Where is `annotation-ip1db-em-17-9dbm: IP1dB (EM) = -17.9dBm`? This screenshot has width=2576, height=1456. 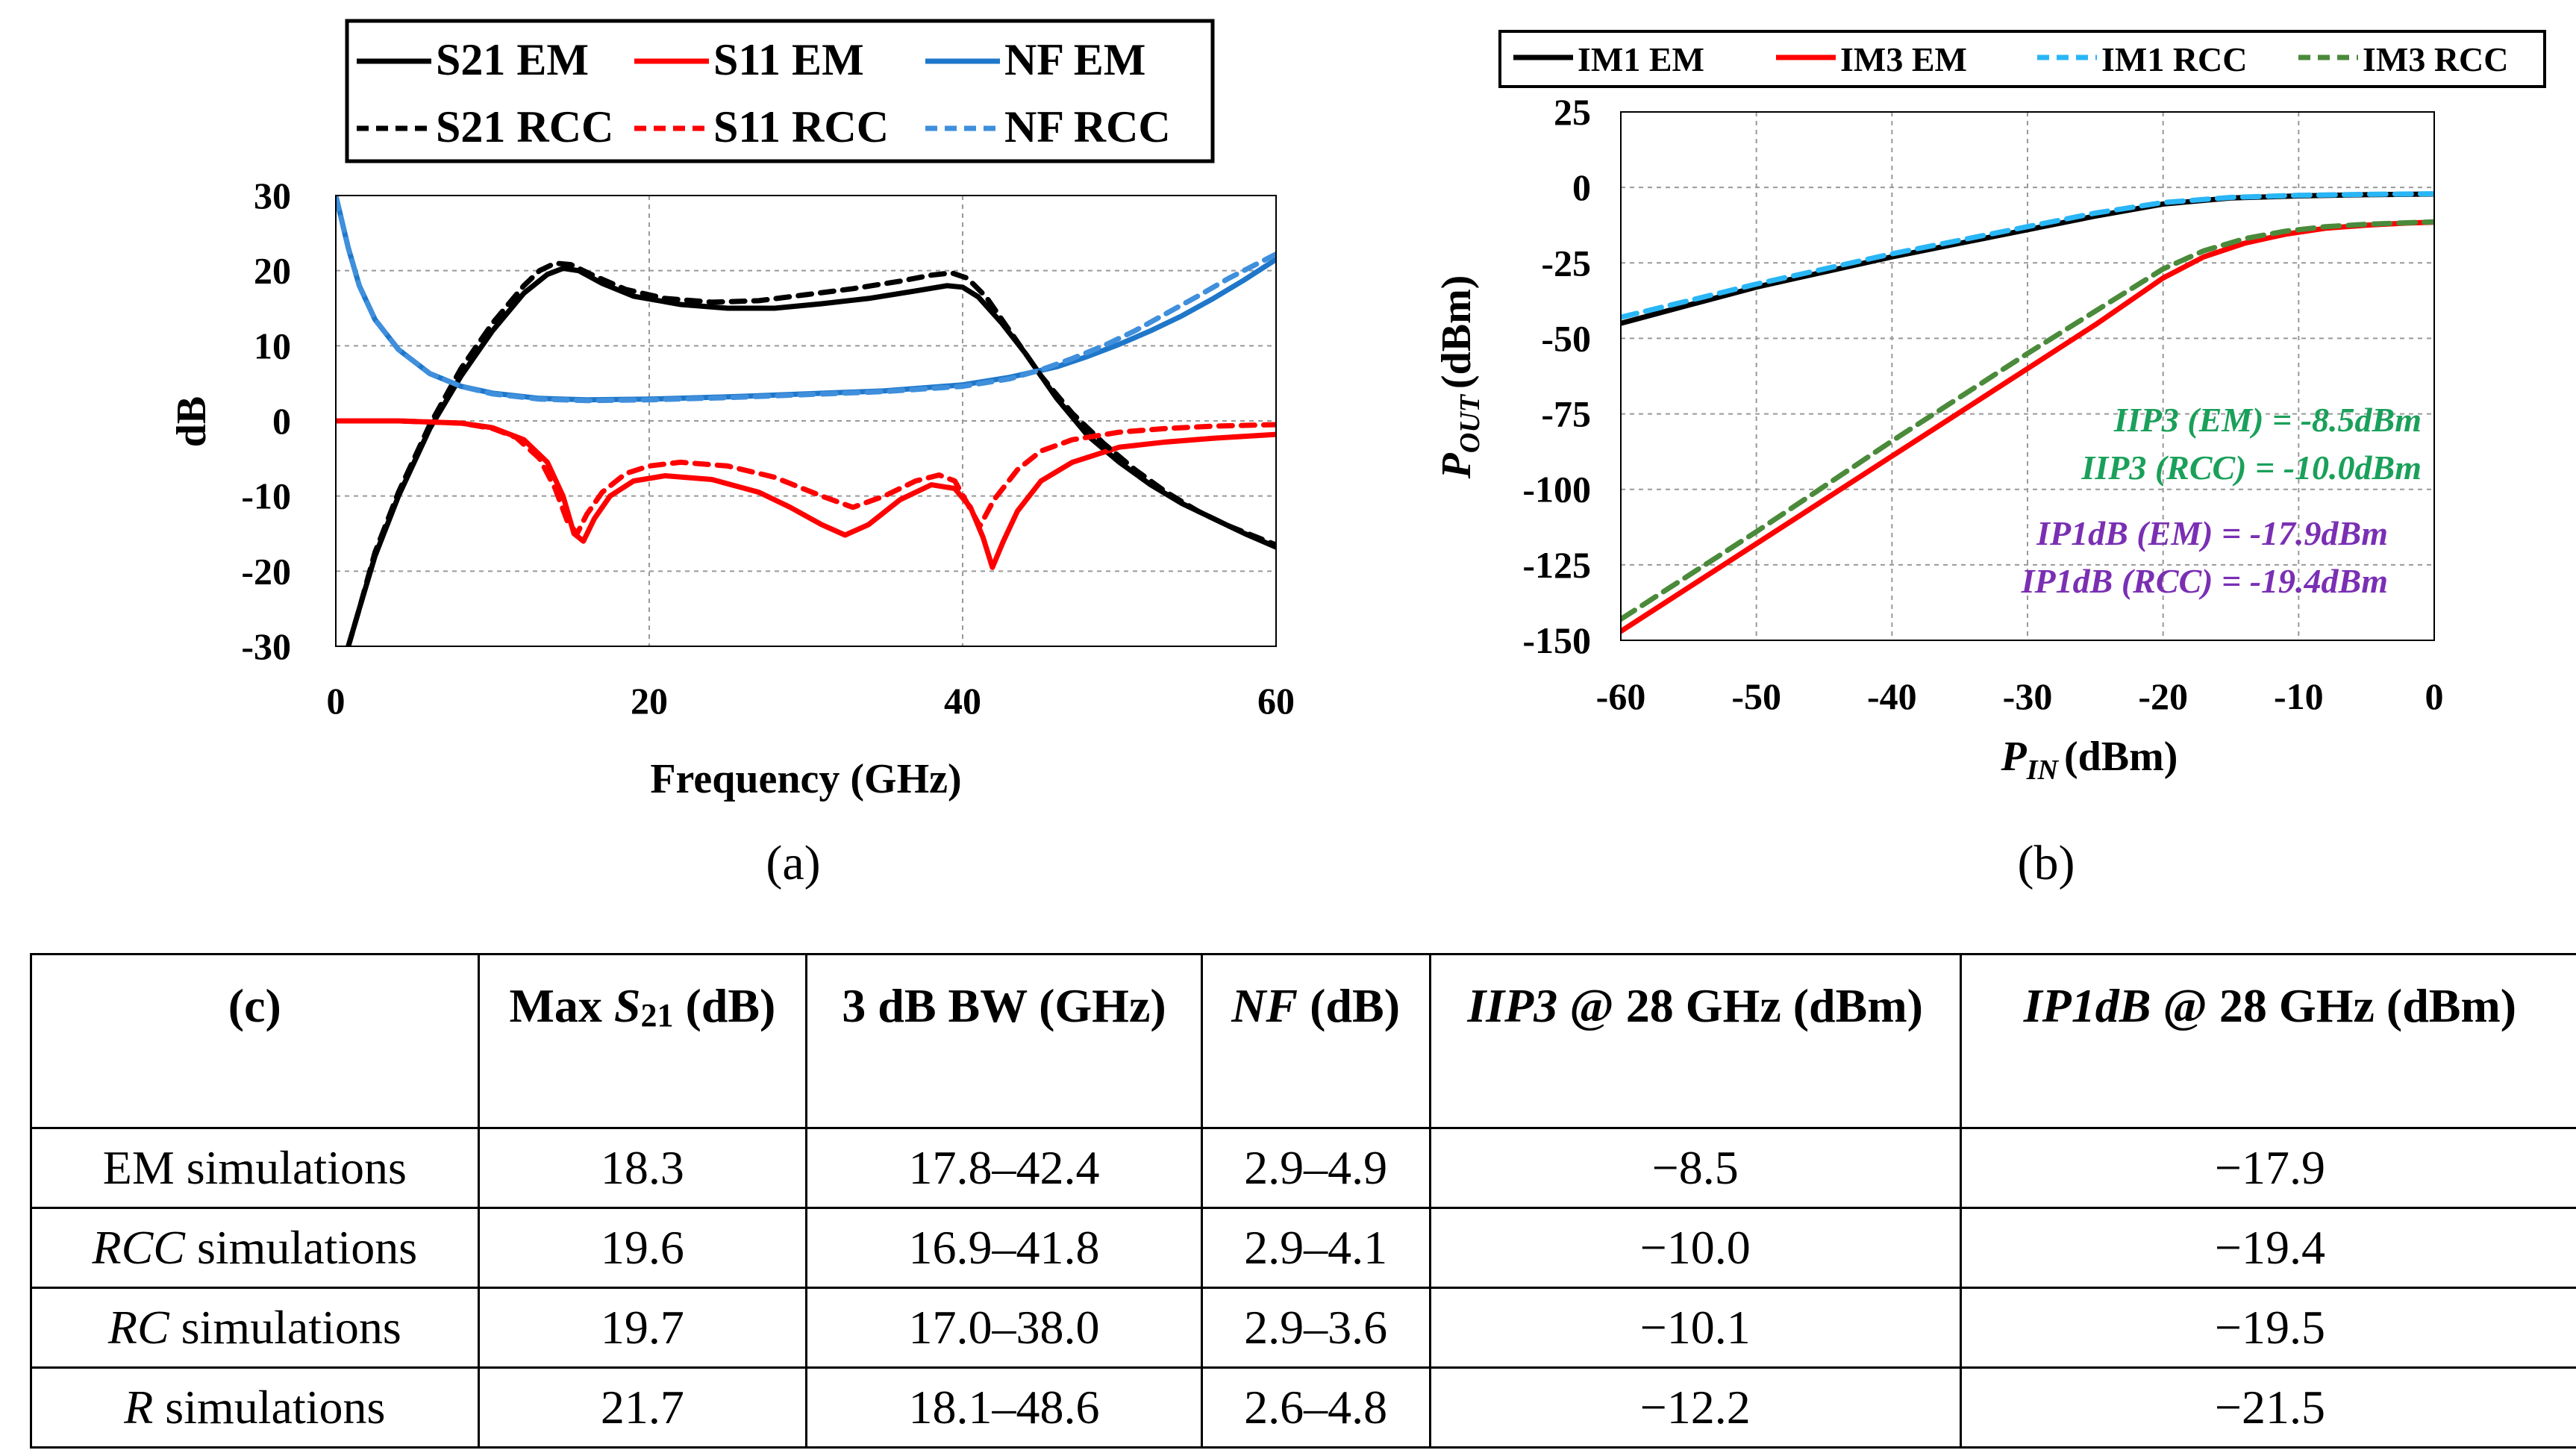 annotation-ip1db-em-17-9dbm: IP1dB (EM) = -17.9dBm is located at coordinates (2212, 533).